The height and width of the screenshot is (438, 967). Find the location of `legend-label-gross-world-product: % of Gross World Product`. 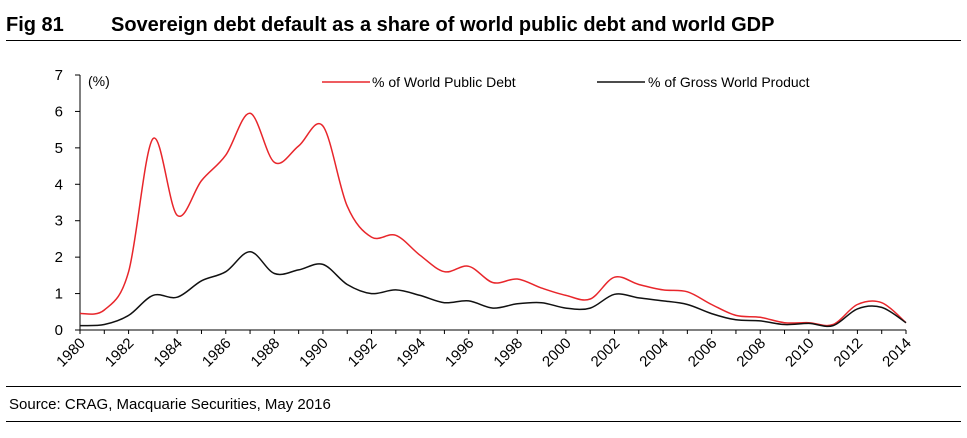

legend-label-gross-world-product: % of Gross World Product is located at coordinates (729, 82).